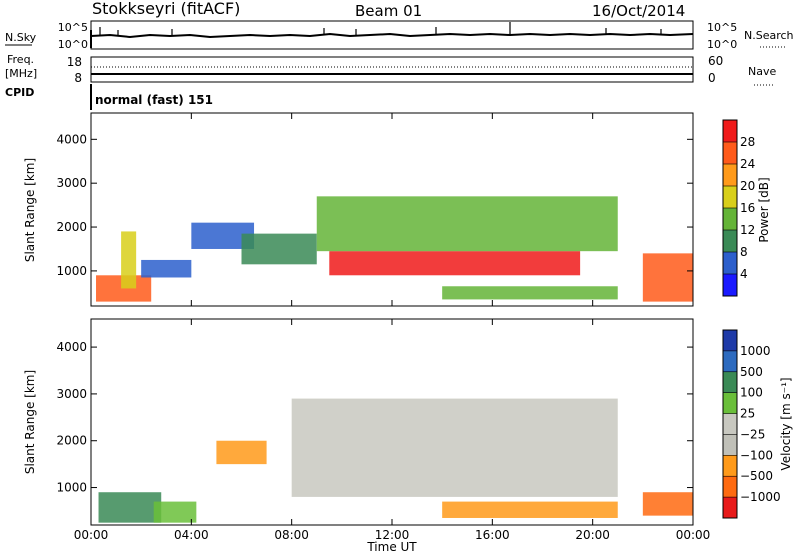 The height and width of the screenshot is (554, 800). What do you see at coordinates (760, 497) in the screenshot?
I see `colorbar-tick-label: −1000` at bounding box center [760, 497].